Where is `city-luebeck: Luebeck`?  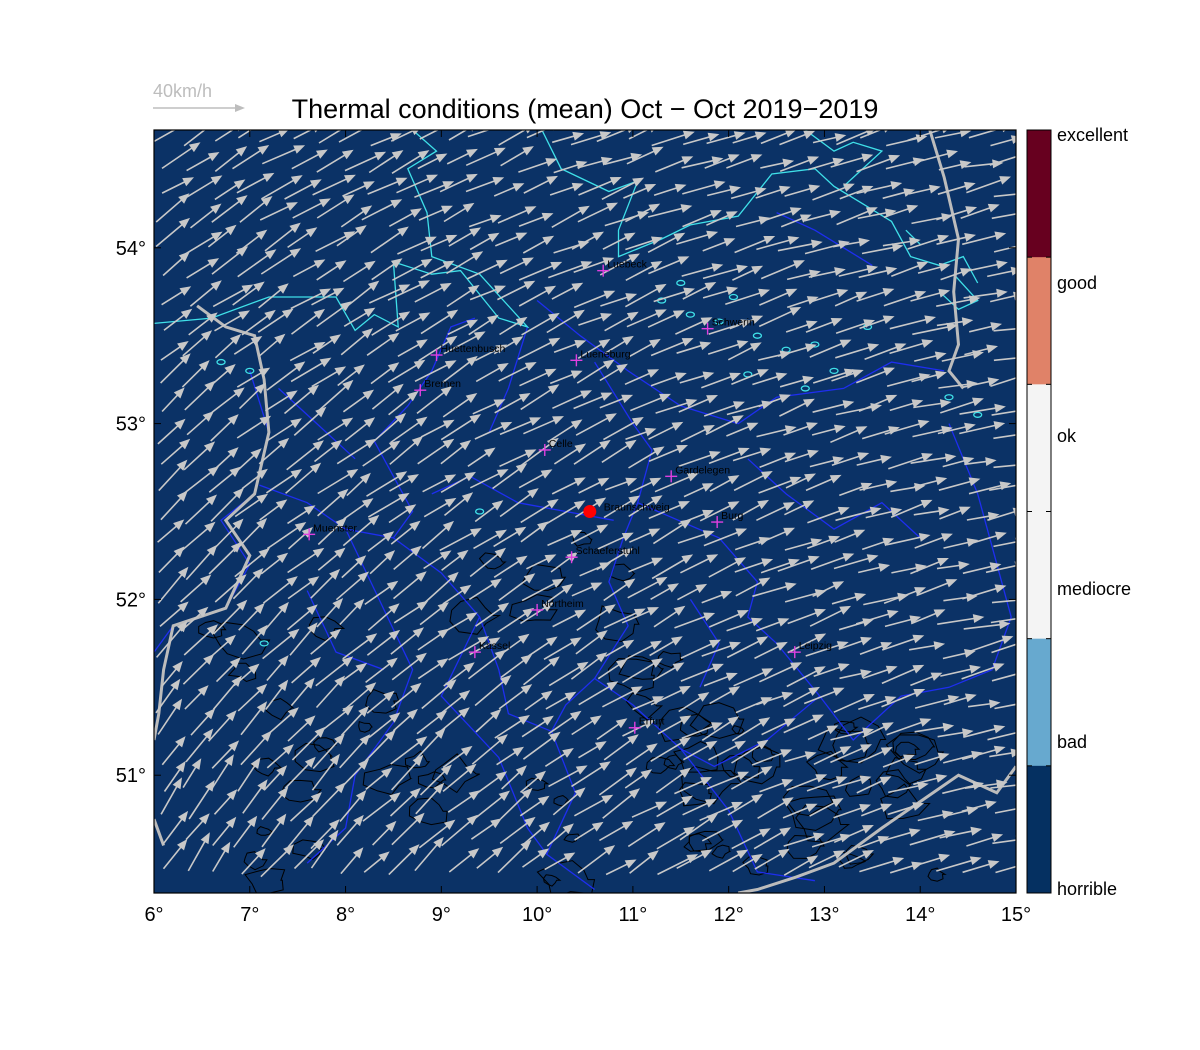
city-luebeck: Luebeck is located at coordinates (622, 268).